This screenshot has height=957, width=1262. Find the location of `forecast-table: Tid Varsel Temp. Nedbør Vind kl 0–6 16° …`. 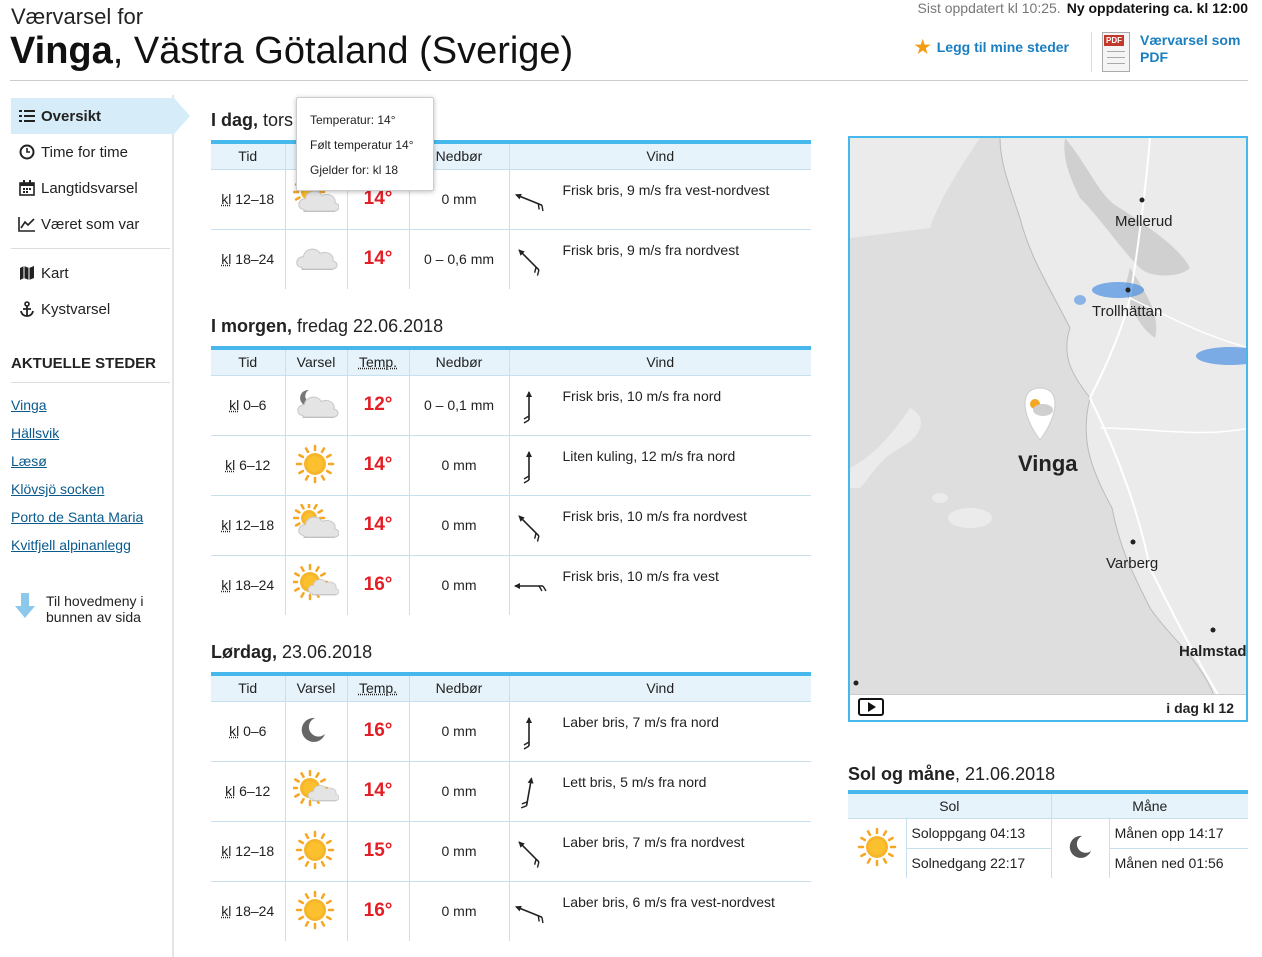

forecast-table: Tid Varsel Temp. Nedbør Vind kl 0–6 16° … is located at coordinates (511, 806).